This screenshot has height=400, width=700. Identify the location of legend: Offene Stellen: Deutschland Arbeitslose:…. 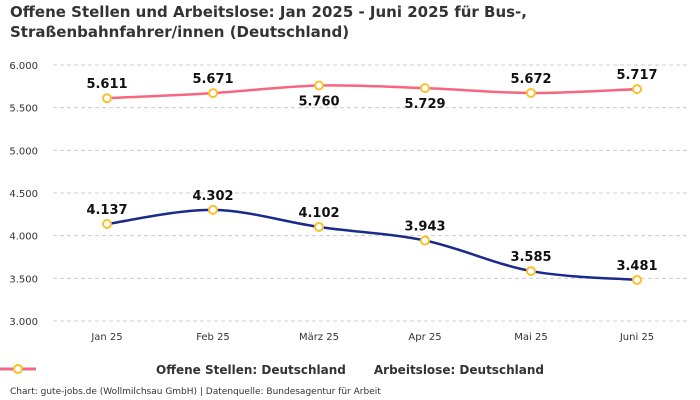
(350, 370).